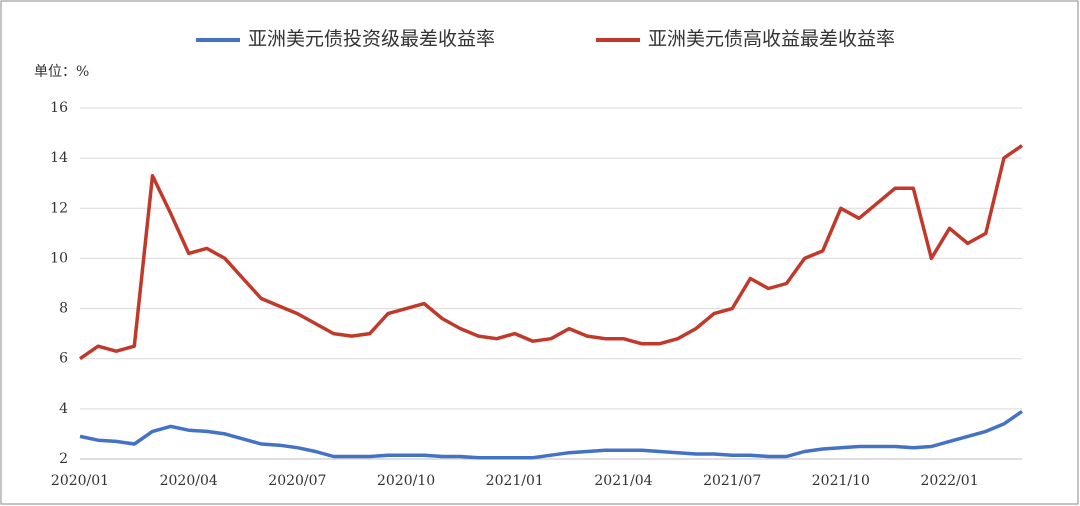  I want to click on x-tick-label: 2022/01, so click(949, 481).